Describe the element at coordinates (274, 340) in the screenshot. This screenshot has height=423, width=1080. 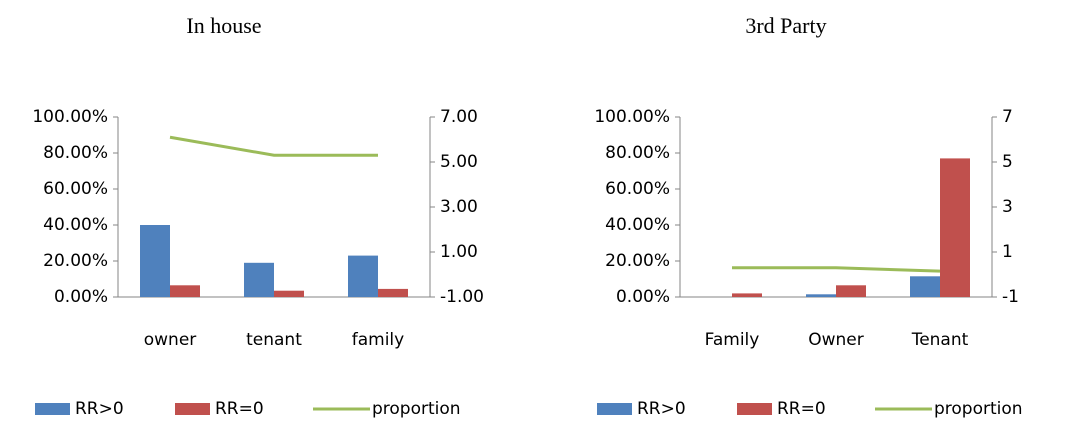
I see `x-tick-label: tenant` at that location.